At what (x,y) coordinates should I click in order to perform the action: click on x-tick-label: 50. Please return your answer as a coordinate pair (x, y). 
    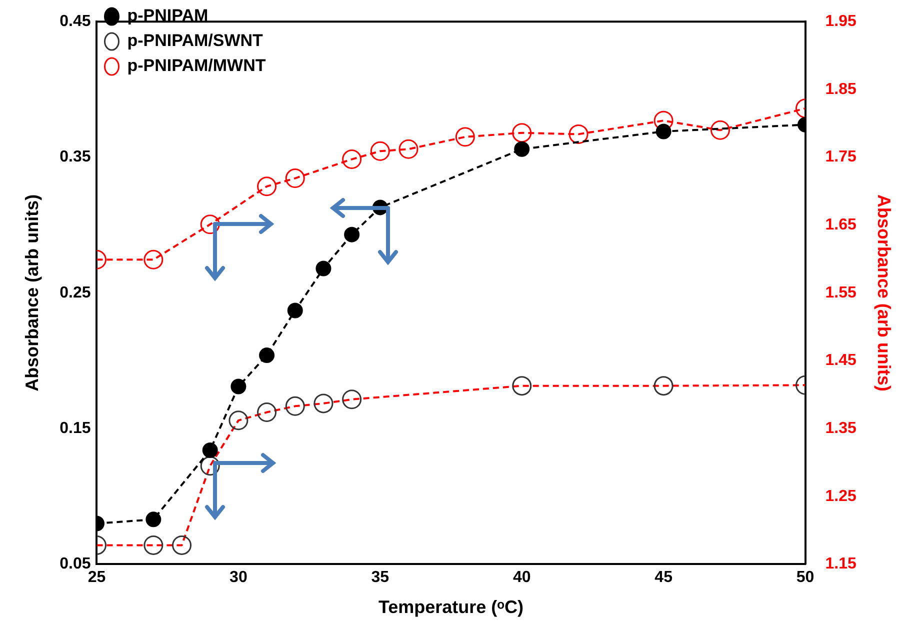
    Looking at the image, I should click on (805, 577).